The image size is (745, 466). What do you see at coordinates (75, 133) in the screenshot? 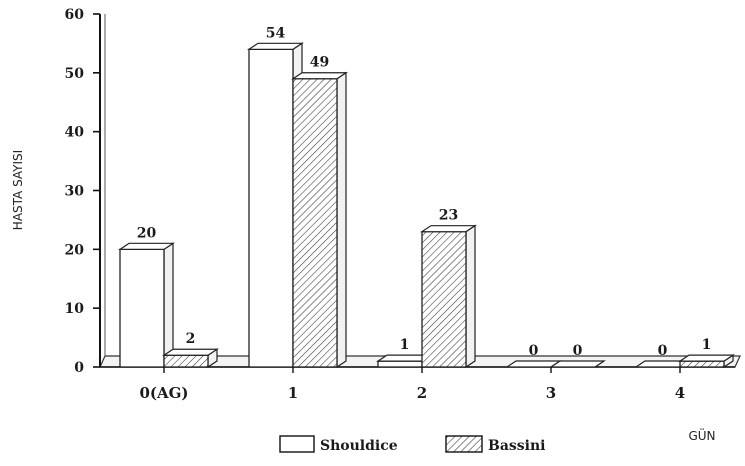
I see `y-tick-label: 40` at bounding box center [75, 133].